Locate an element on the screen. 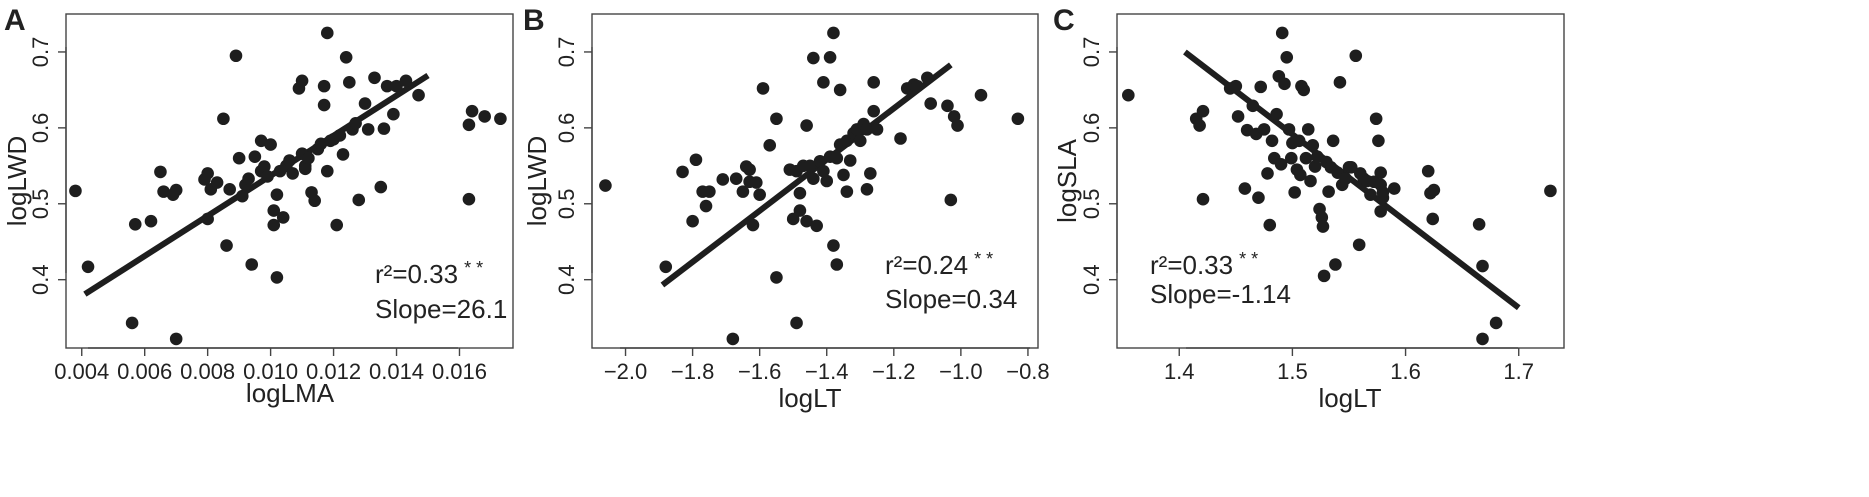 Image resolution: width=1869 pixels, height=497 pixels. panel-c-y-tick-label: 0.7 is located at coordinates (1091, 52).